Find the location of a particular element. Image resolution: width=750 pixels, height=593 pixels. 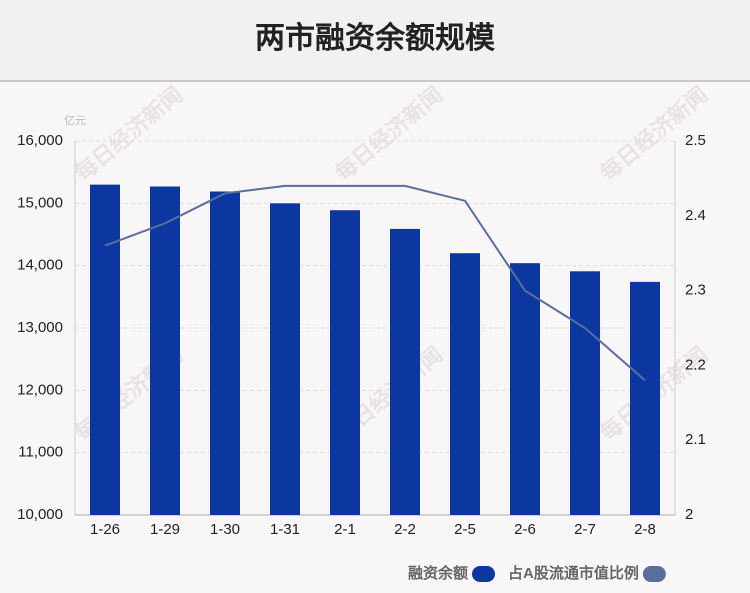

y-tick-label: 12,000 is located at coordinates (40, 389).